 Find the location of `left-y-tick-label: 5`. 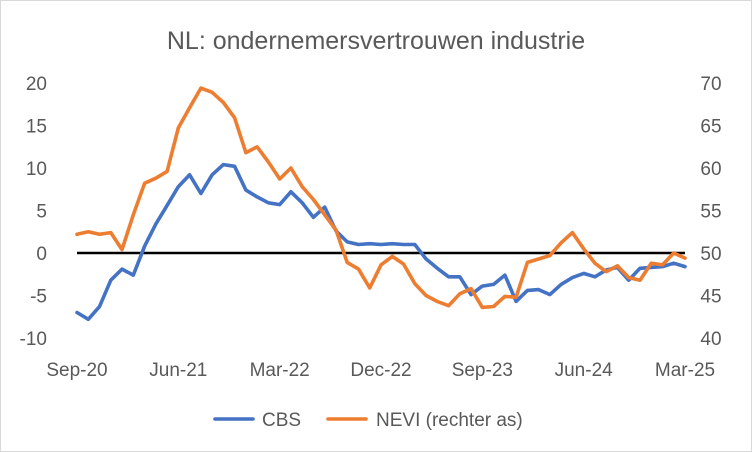

left-y-tick-label: 5 is located at coordinates (41, 212).